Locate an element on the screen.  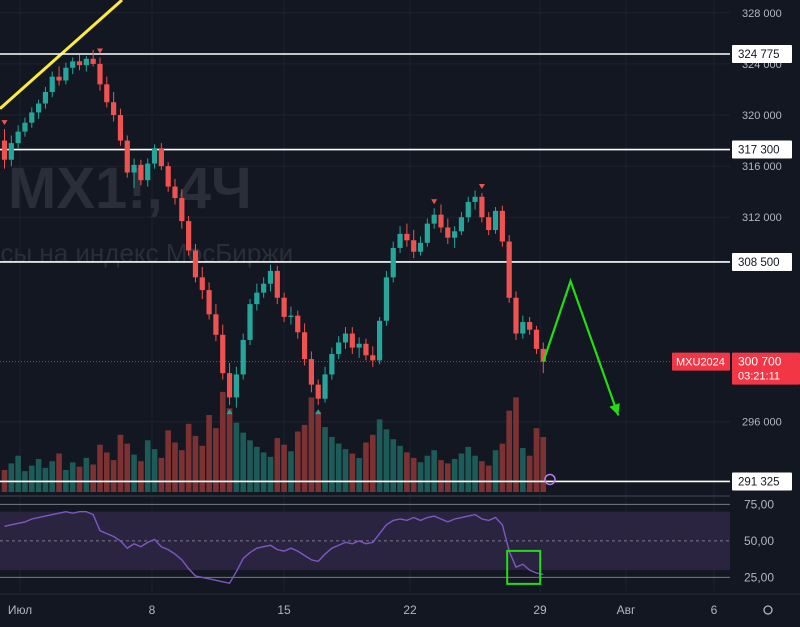
symbol-tag-label: MXU2024 is located at coordinates (700, 363).